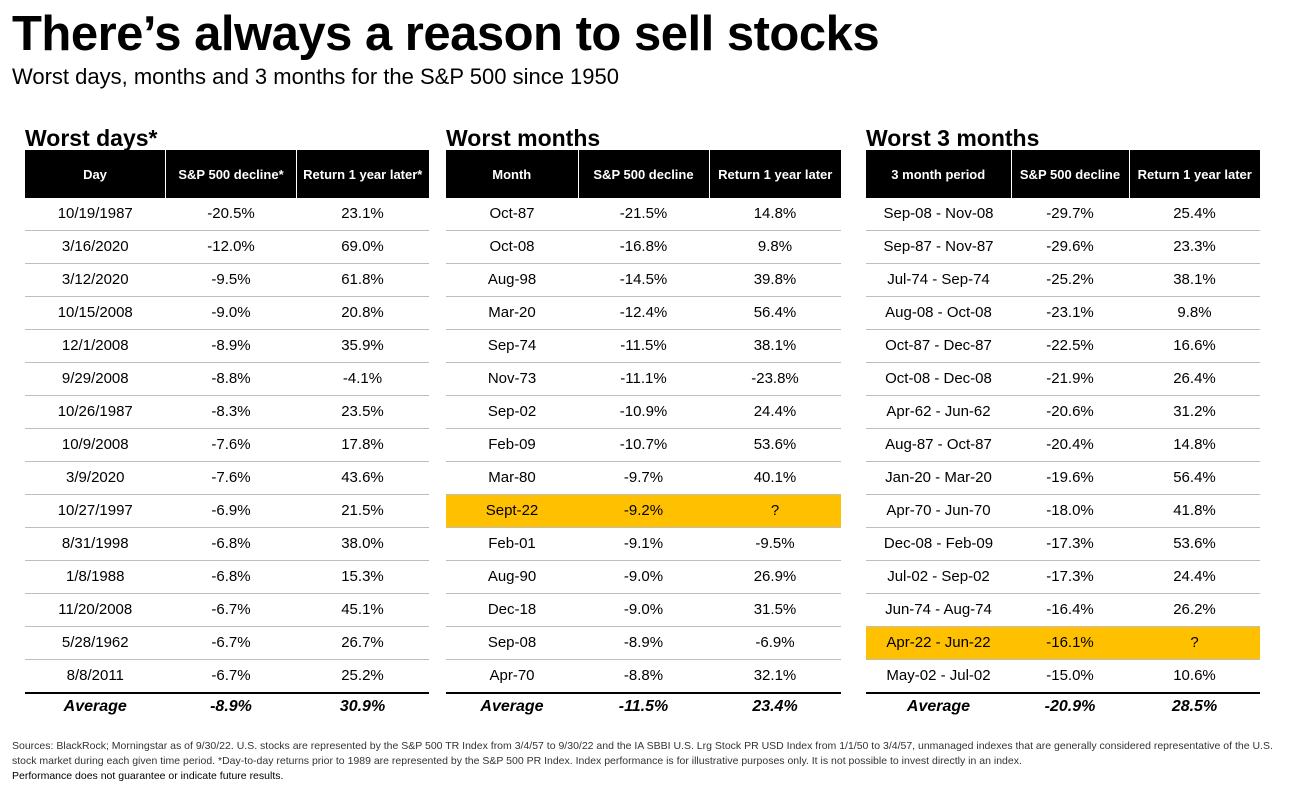  Describe the element at coordinates (362, 511) in the screenshot. I see `return-cell: 21.5%` at that location.